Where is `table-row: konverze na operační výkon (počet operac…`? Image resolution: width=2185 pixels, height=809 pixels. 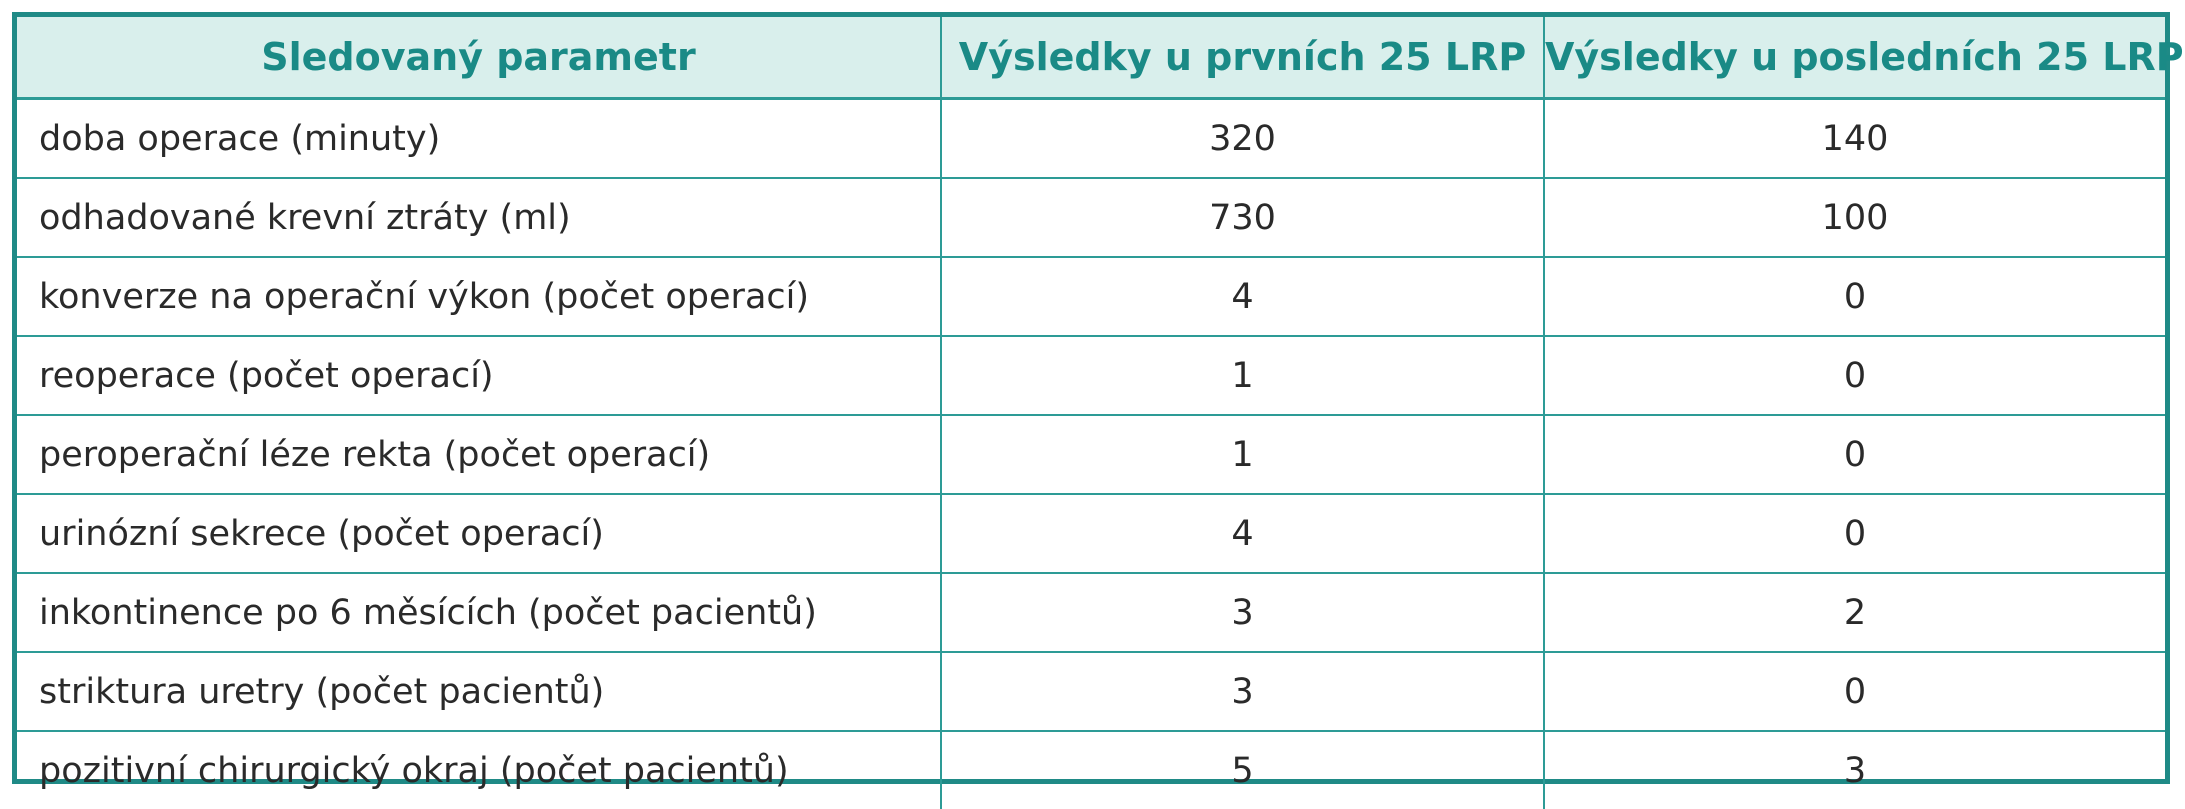 table-row: konverze na operační výkon (počet operac… is located at coordinates (1091, 296).